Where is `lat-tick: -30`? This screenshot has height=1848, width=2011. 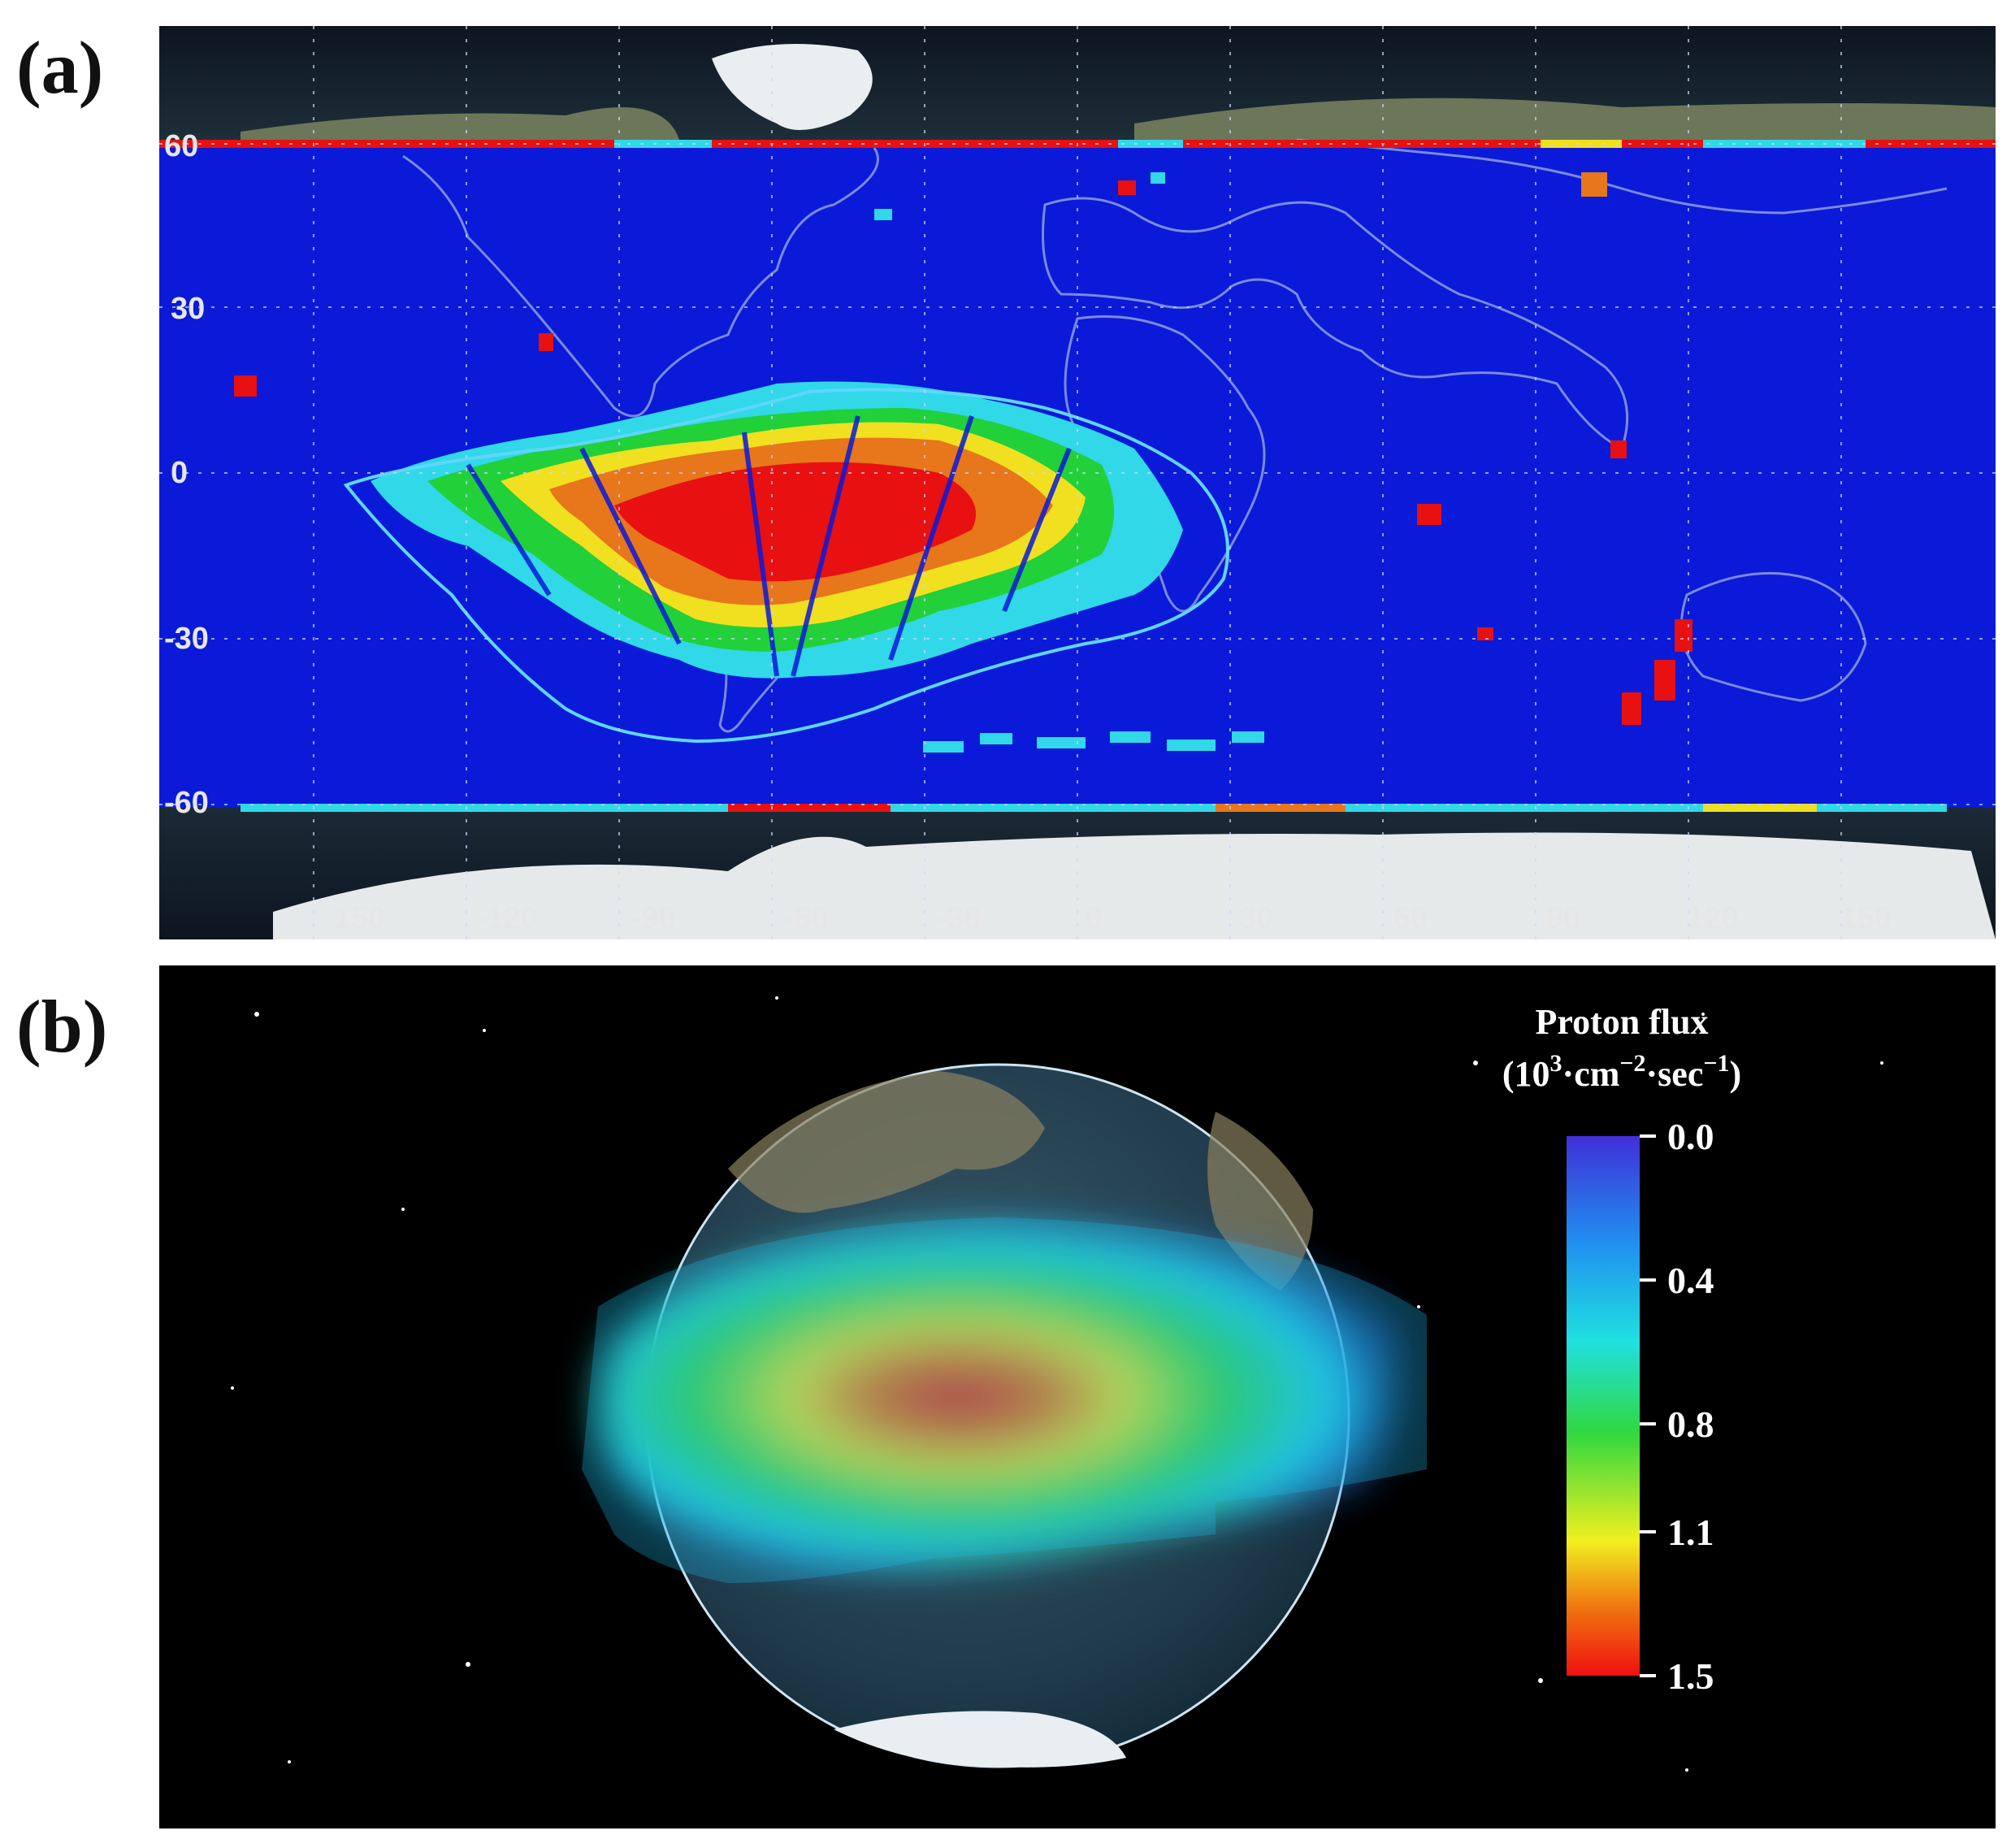 lat-tick: -30 is located at coordinates (186, 639).